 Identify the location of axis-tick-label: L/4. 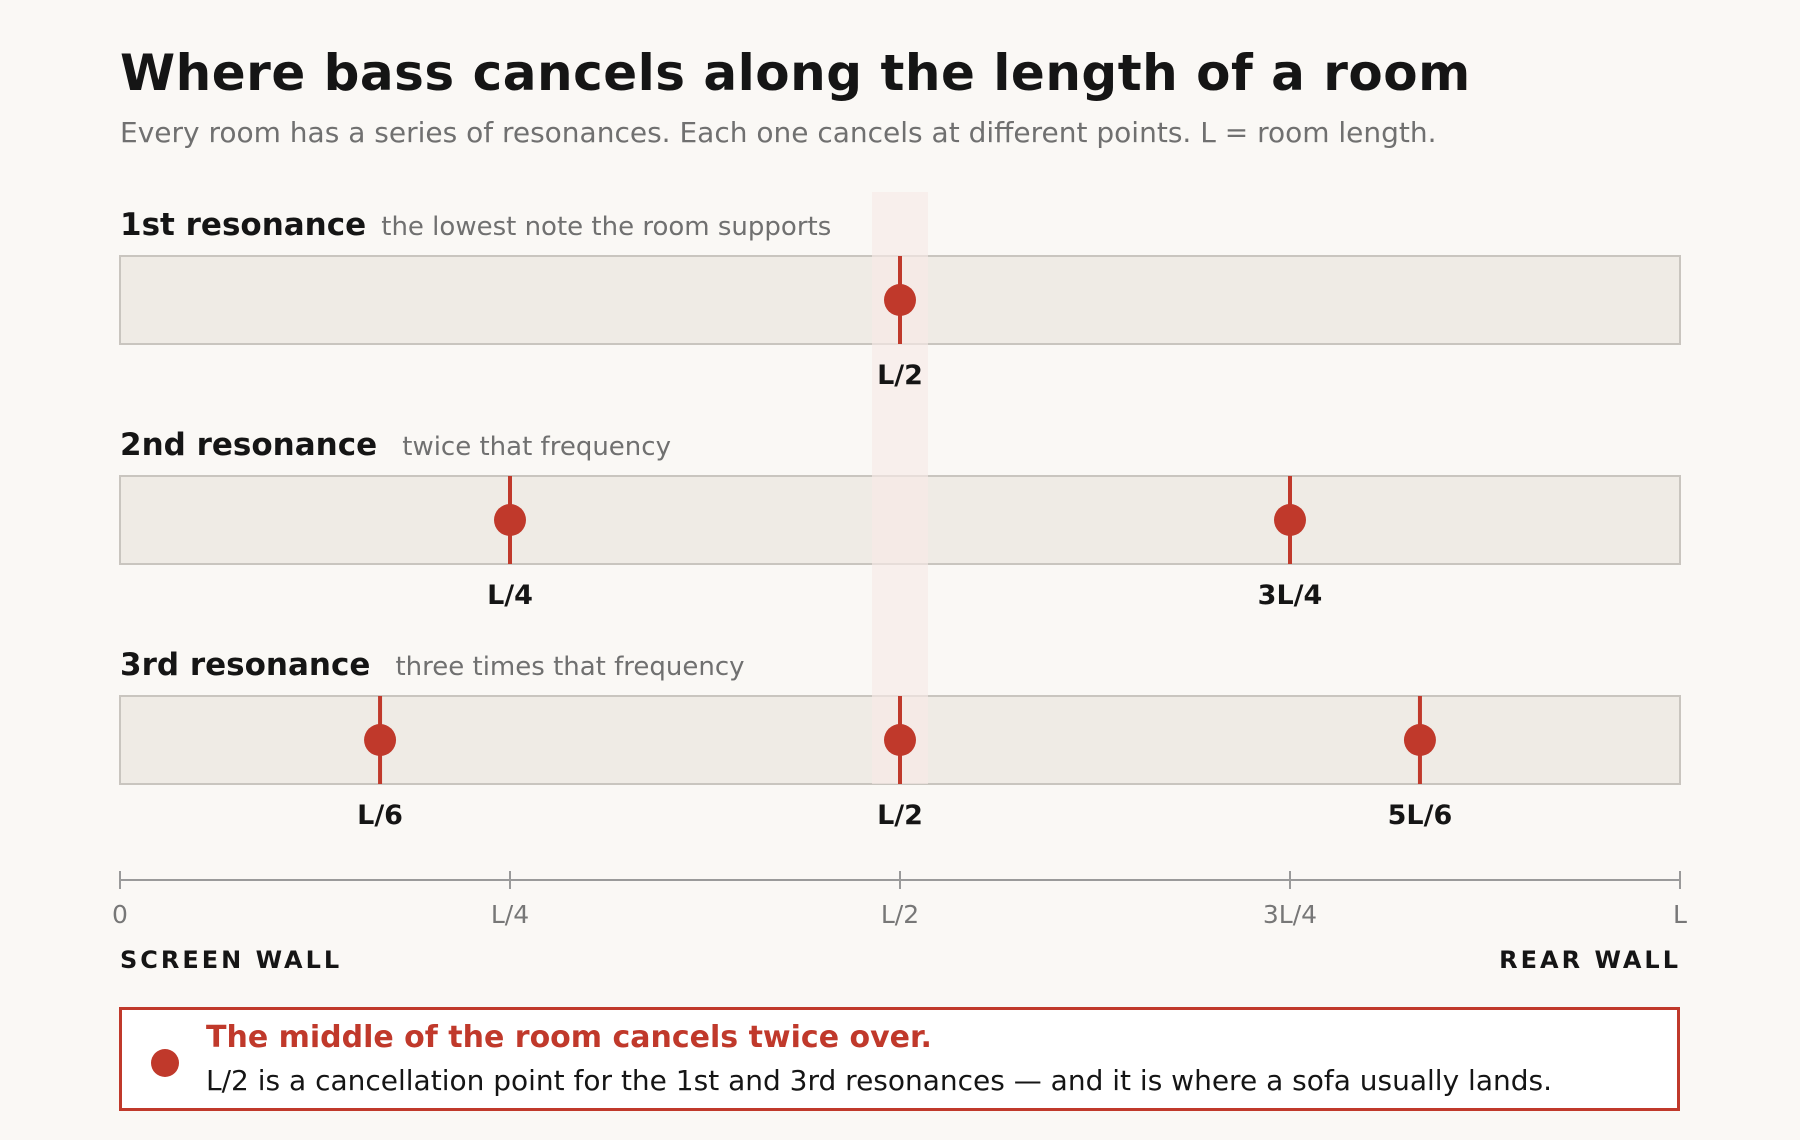
(510, 914).